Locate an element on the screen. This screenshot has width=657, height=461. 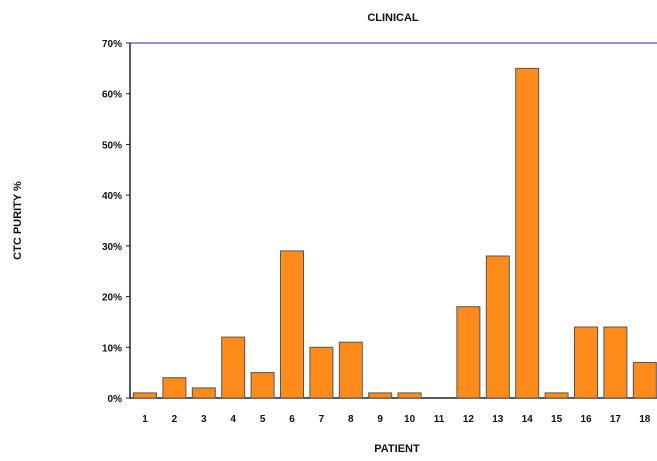
y-tick-label: 40% is located at coordinates (112, 196).